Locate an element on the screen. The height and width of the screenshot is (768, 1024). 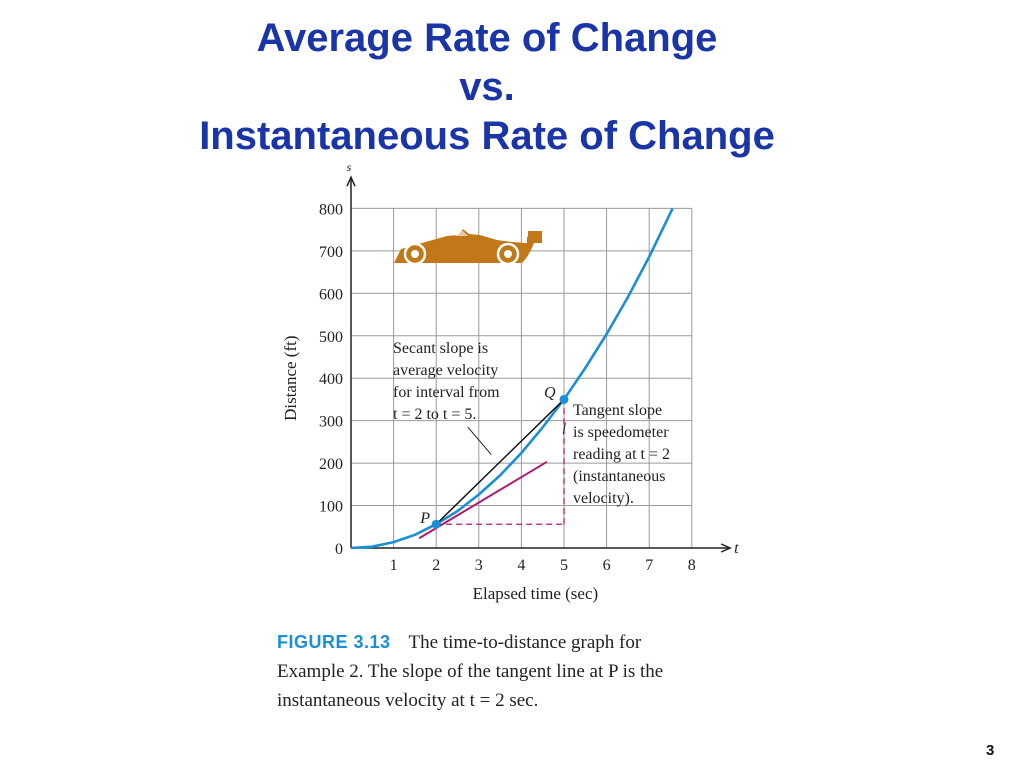
x-tick-label: 6 is located at coordinates (607, 565).